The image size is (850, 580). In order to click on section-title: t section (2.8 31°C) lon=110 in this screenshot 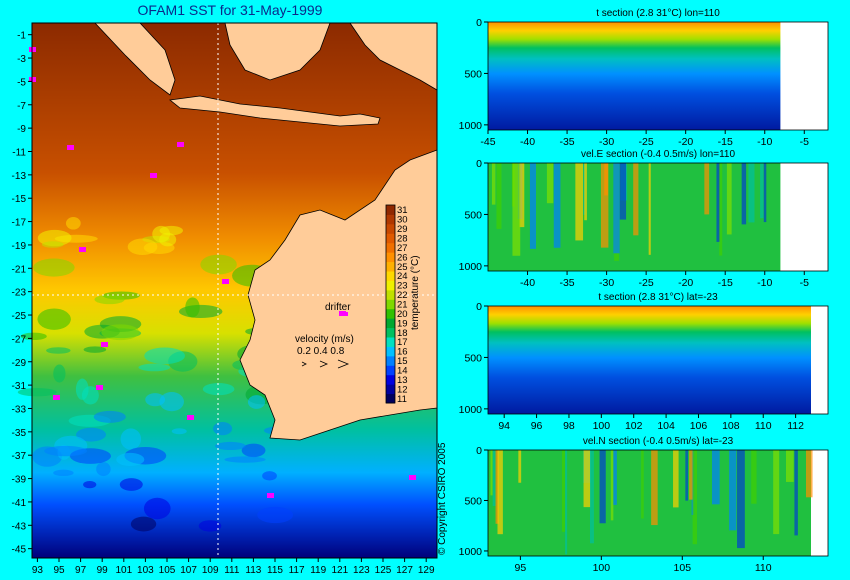, I will do `click(658, 13)`.